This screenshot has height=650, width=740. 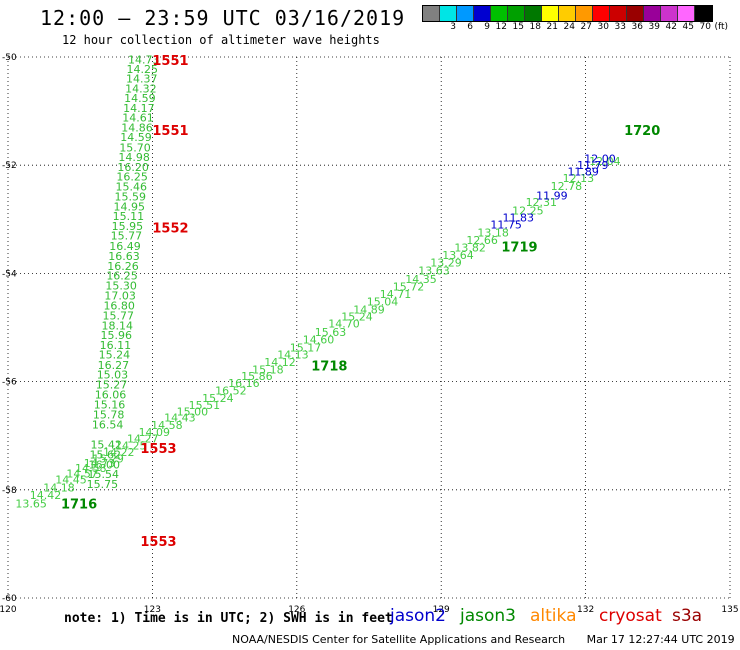 I want to click on data-point-label: 15.18, so click(x=268, y=370).